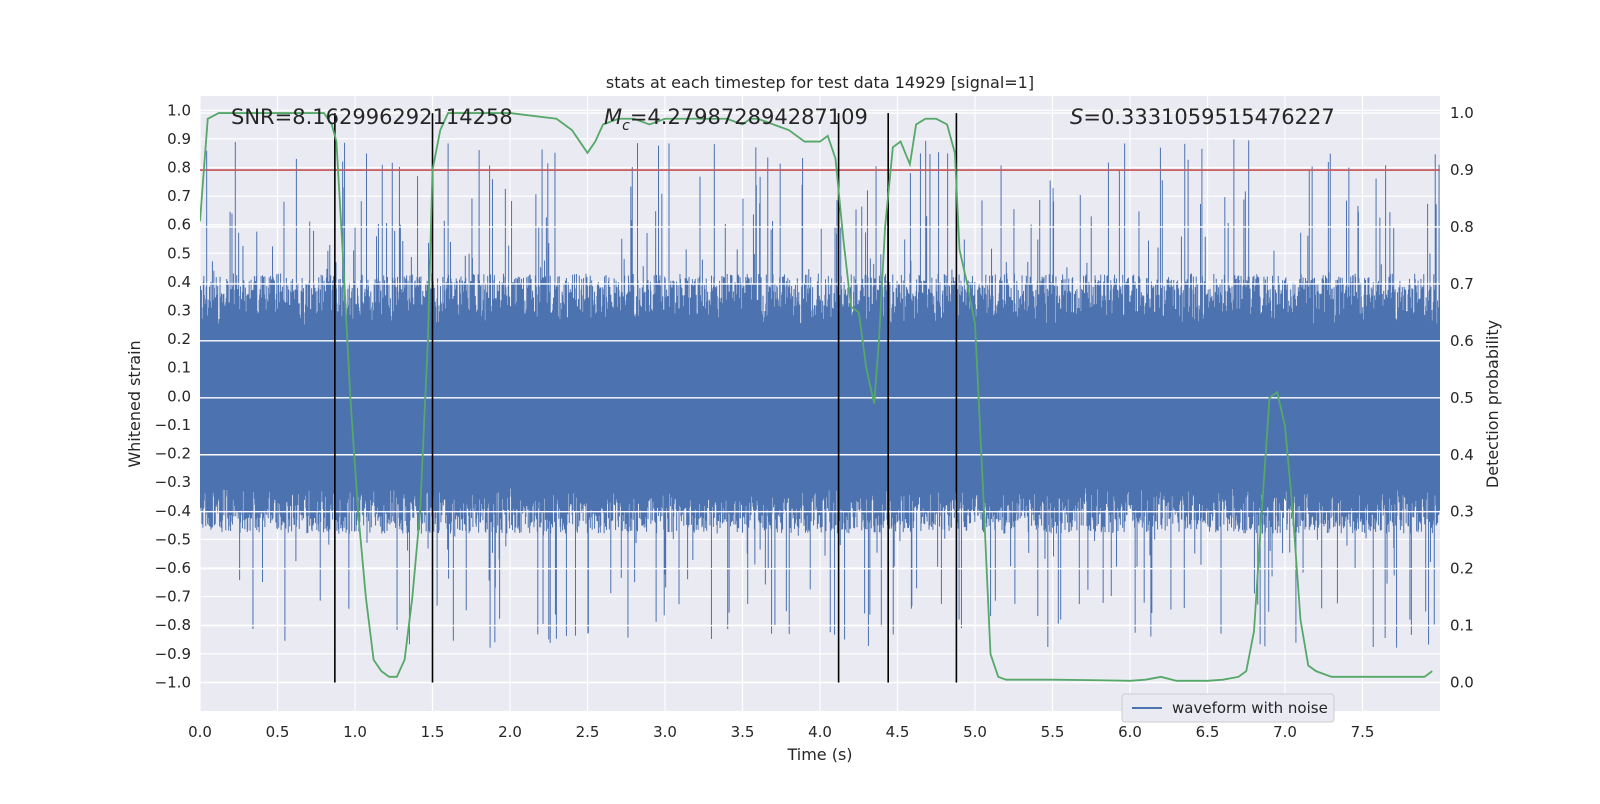 Image resolution: width=1600 pixels, height=804 pixels. Describe the element at coordinates (179, 396) in the screenshot. I see `y-tick-label: 0.0` at that location.